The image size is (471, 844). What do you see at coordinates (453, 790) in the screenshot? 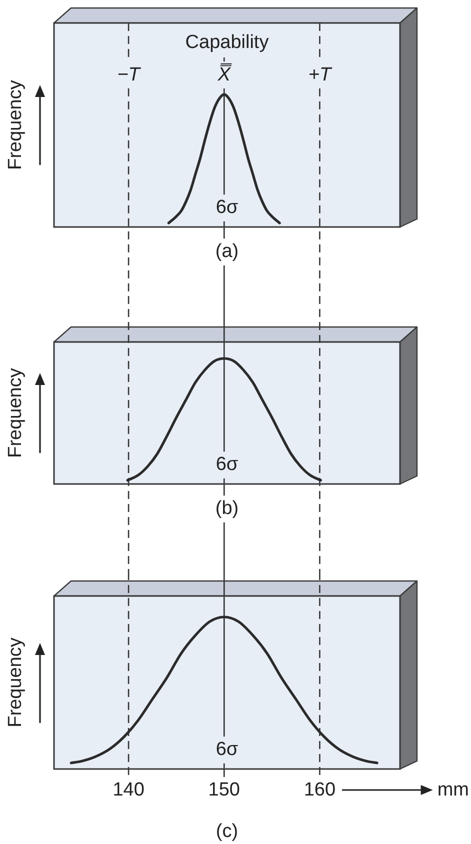
I see `x-axis-title: mm` at bounding box center [453, 790].